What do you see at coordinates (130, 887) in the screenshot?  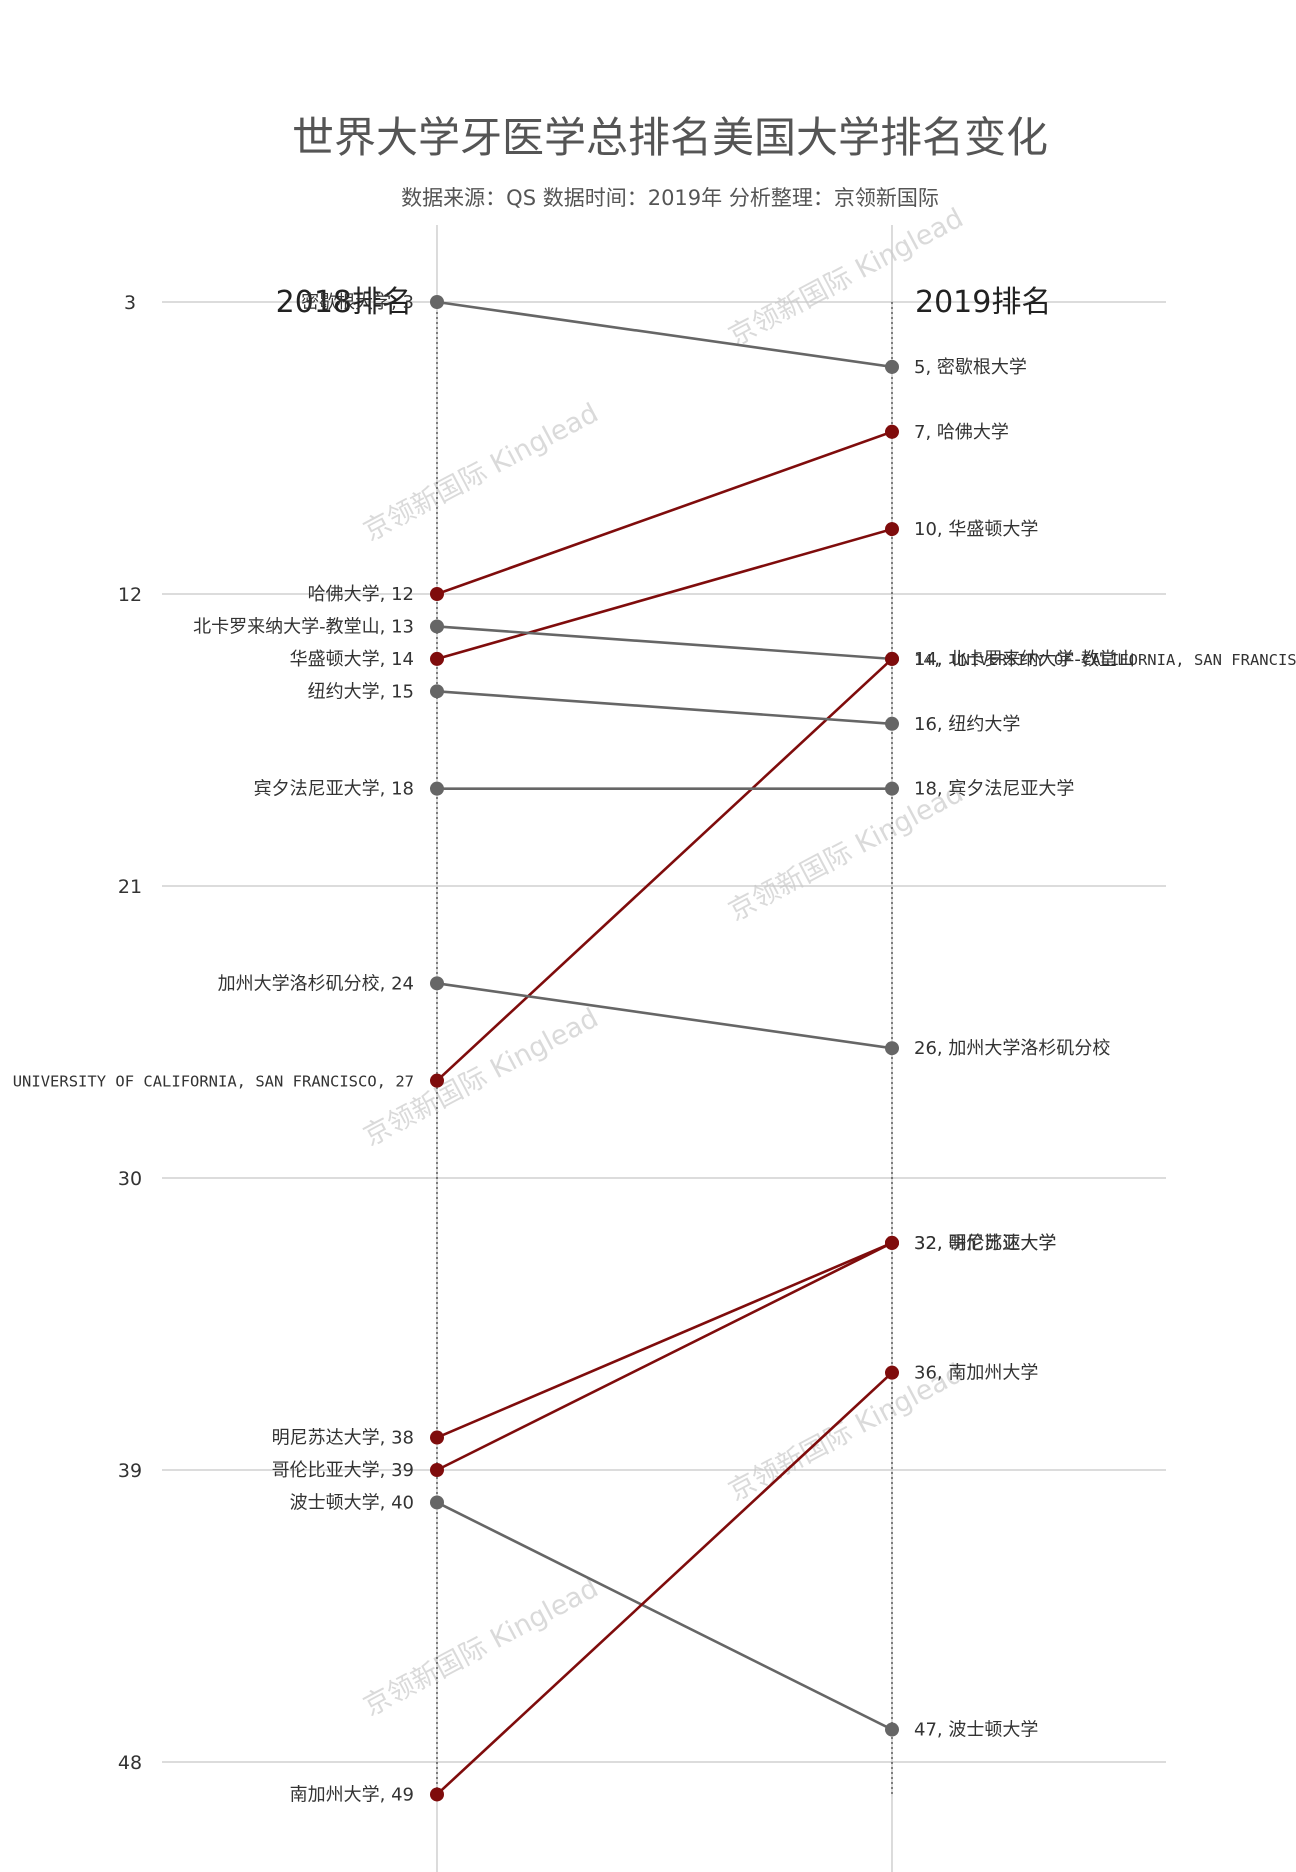 I see `y-tick-label: 21` at bounding box center [130, 887].